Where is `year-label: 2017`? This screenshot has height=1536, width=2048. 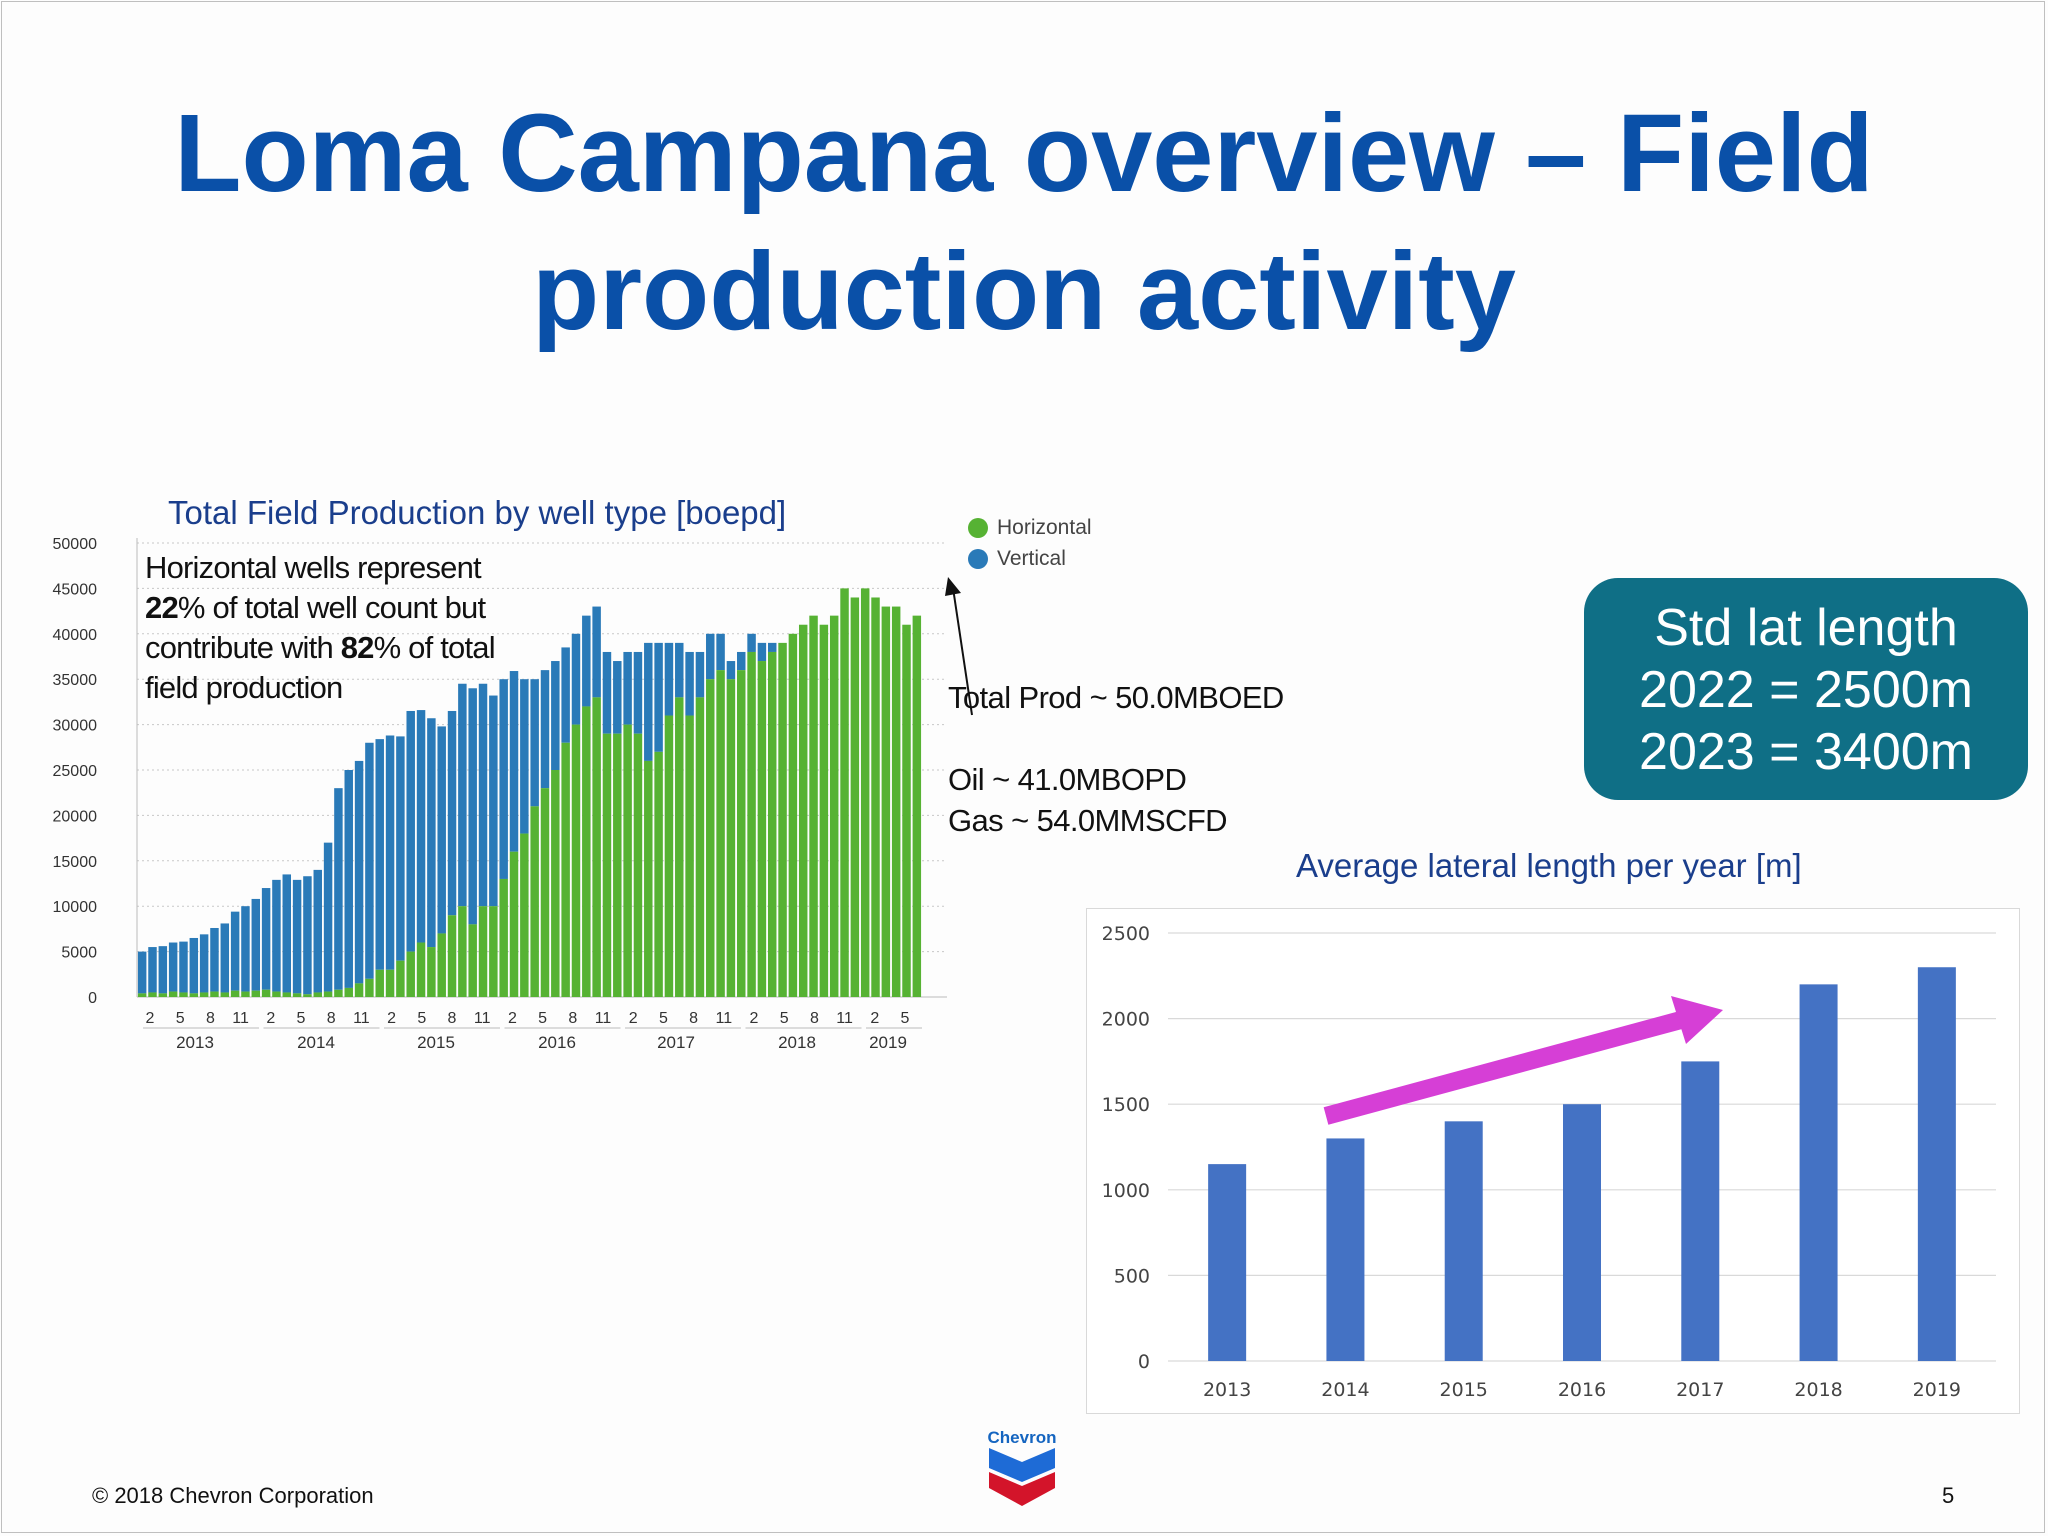
year-label: 2017 is located at coordinates (676, 1042).